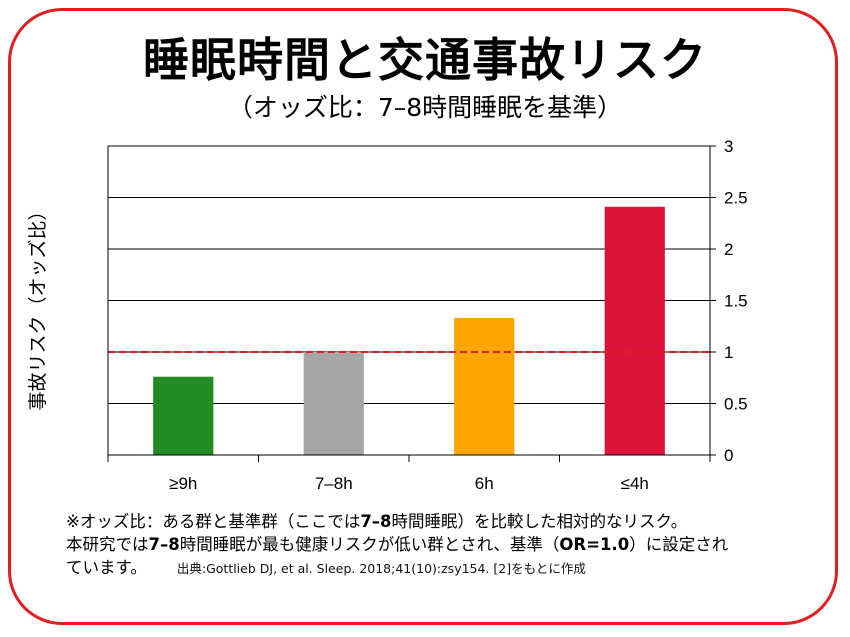 Image resolution: width=850 pixels, height=637 pixels. Describe the element at coordinates (369, 544) in the screenshot. I see `footnote-part4: 時間睡眠が最も健康リスクが低い群とされ、基準（` at that location.